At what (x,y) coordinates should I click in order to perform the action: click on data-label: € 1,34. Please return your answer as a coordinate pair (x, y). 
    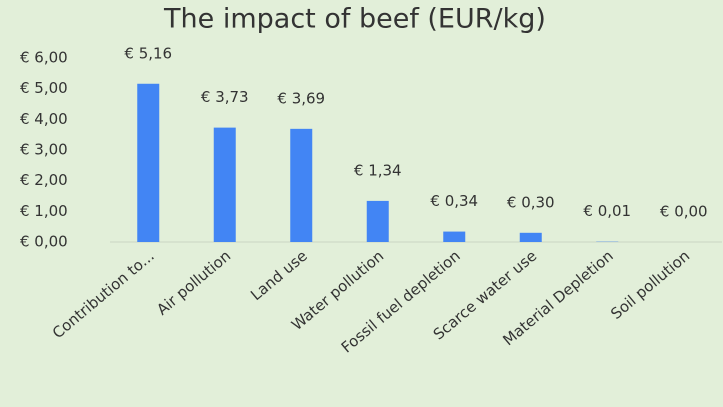
    Looking at the image, I should click on (378, 170).